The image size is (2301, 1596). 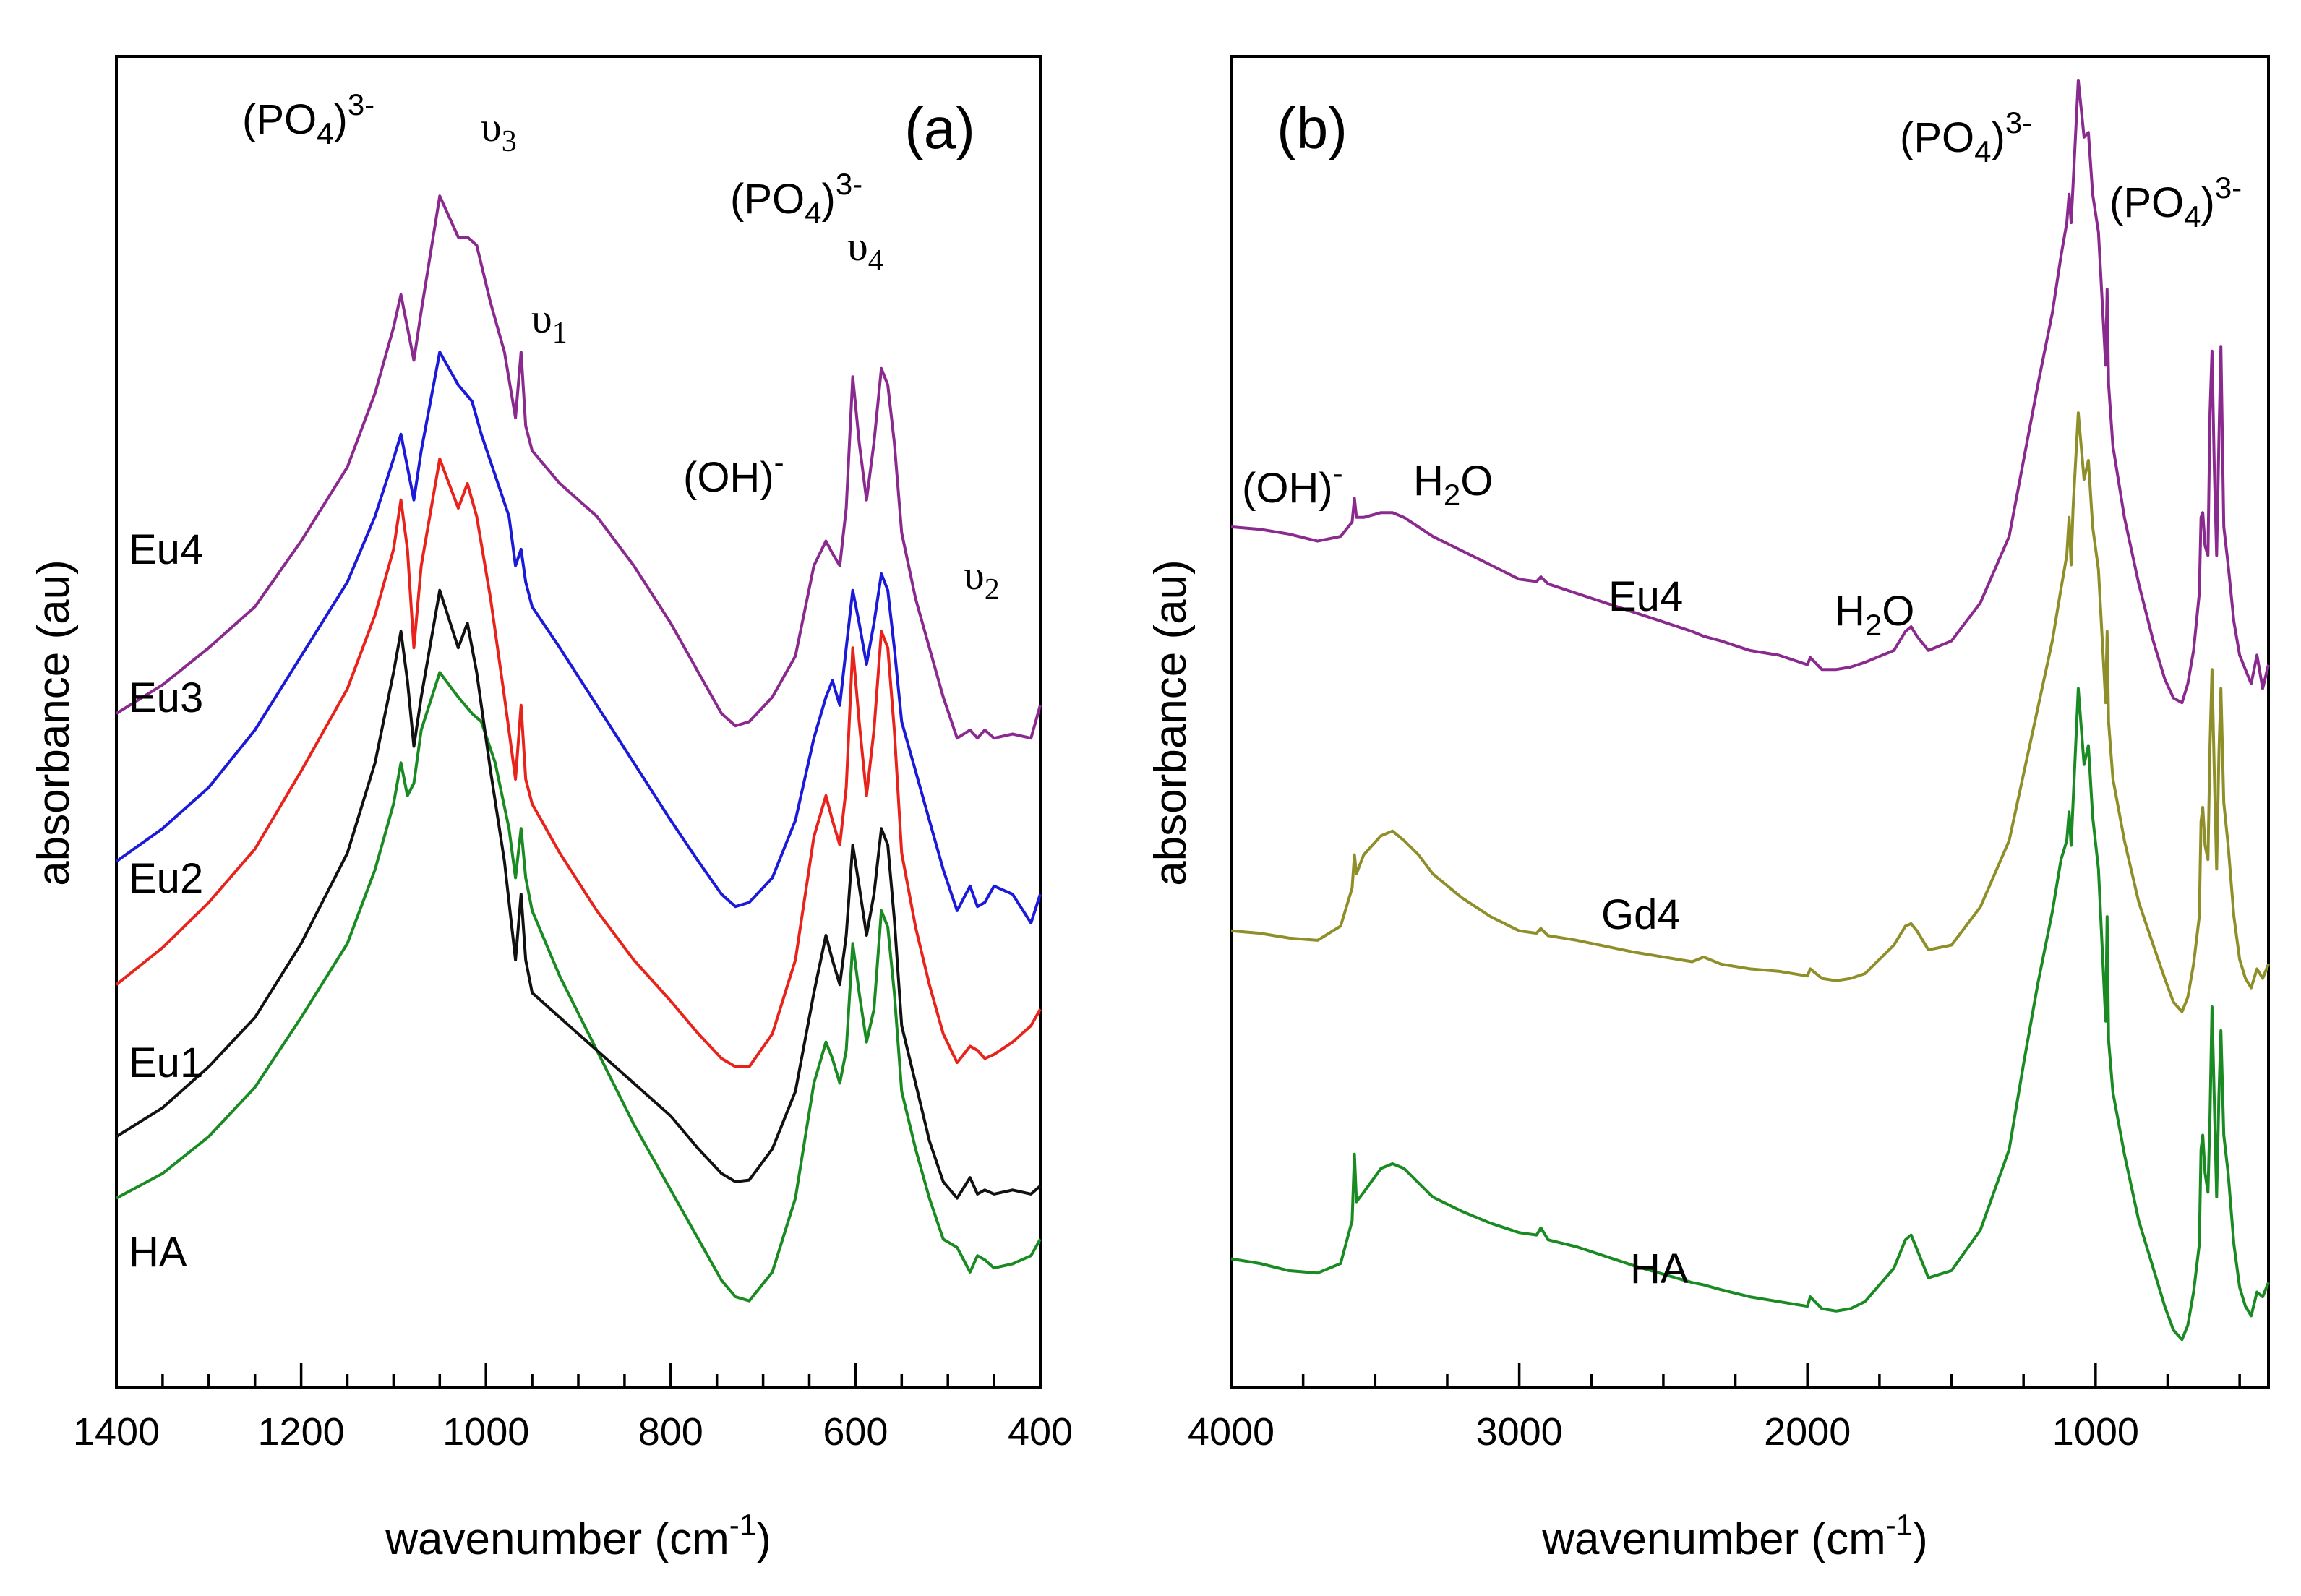 I want to click on x-tick-label: 1400, so click(x=117, y=1432).